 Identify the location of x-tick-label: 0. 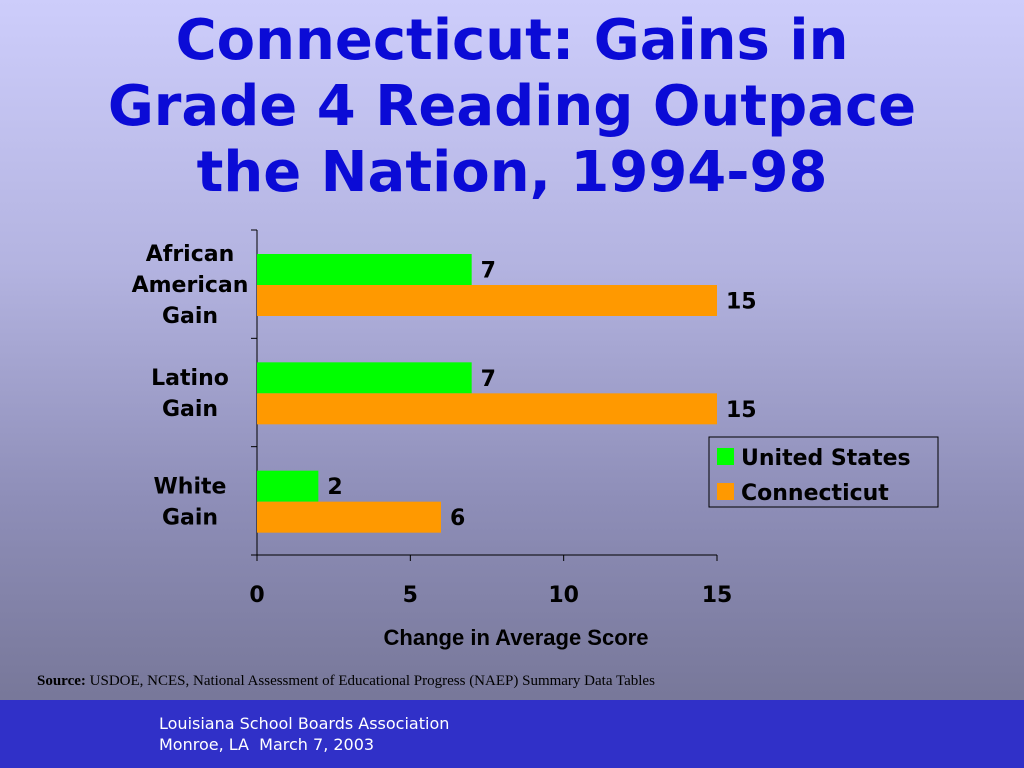
(256, 595).